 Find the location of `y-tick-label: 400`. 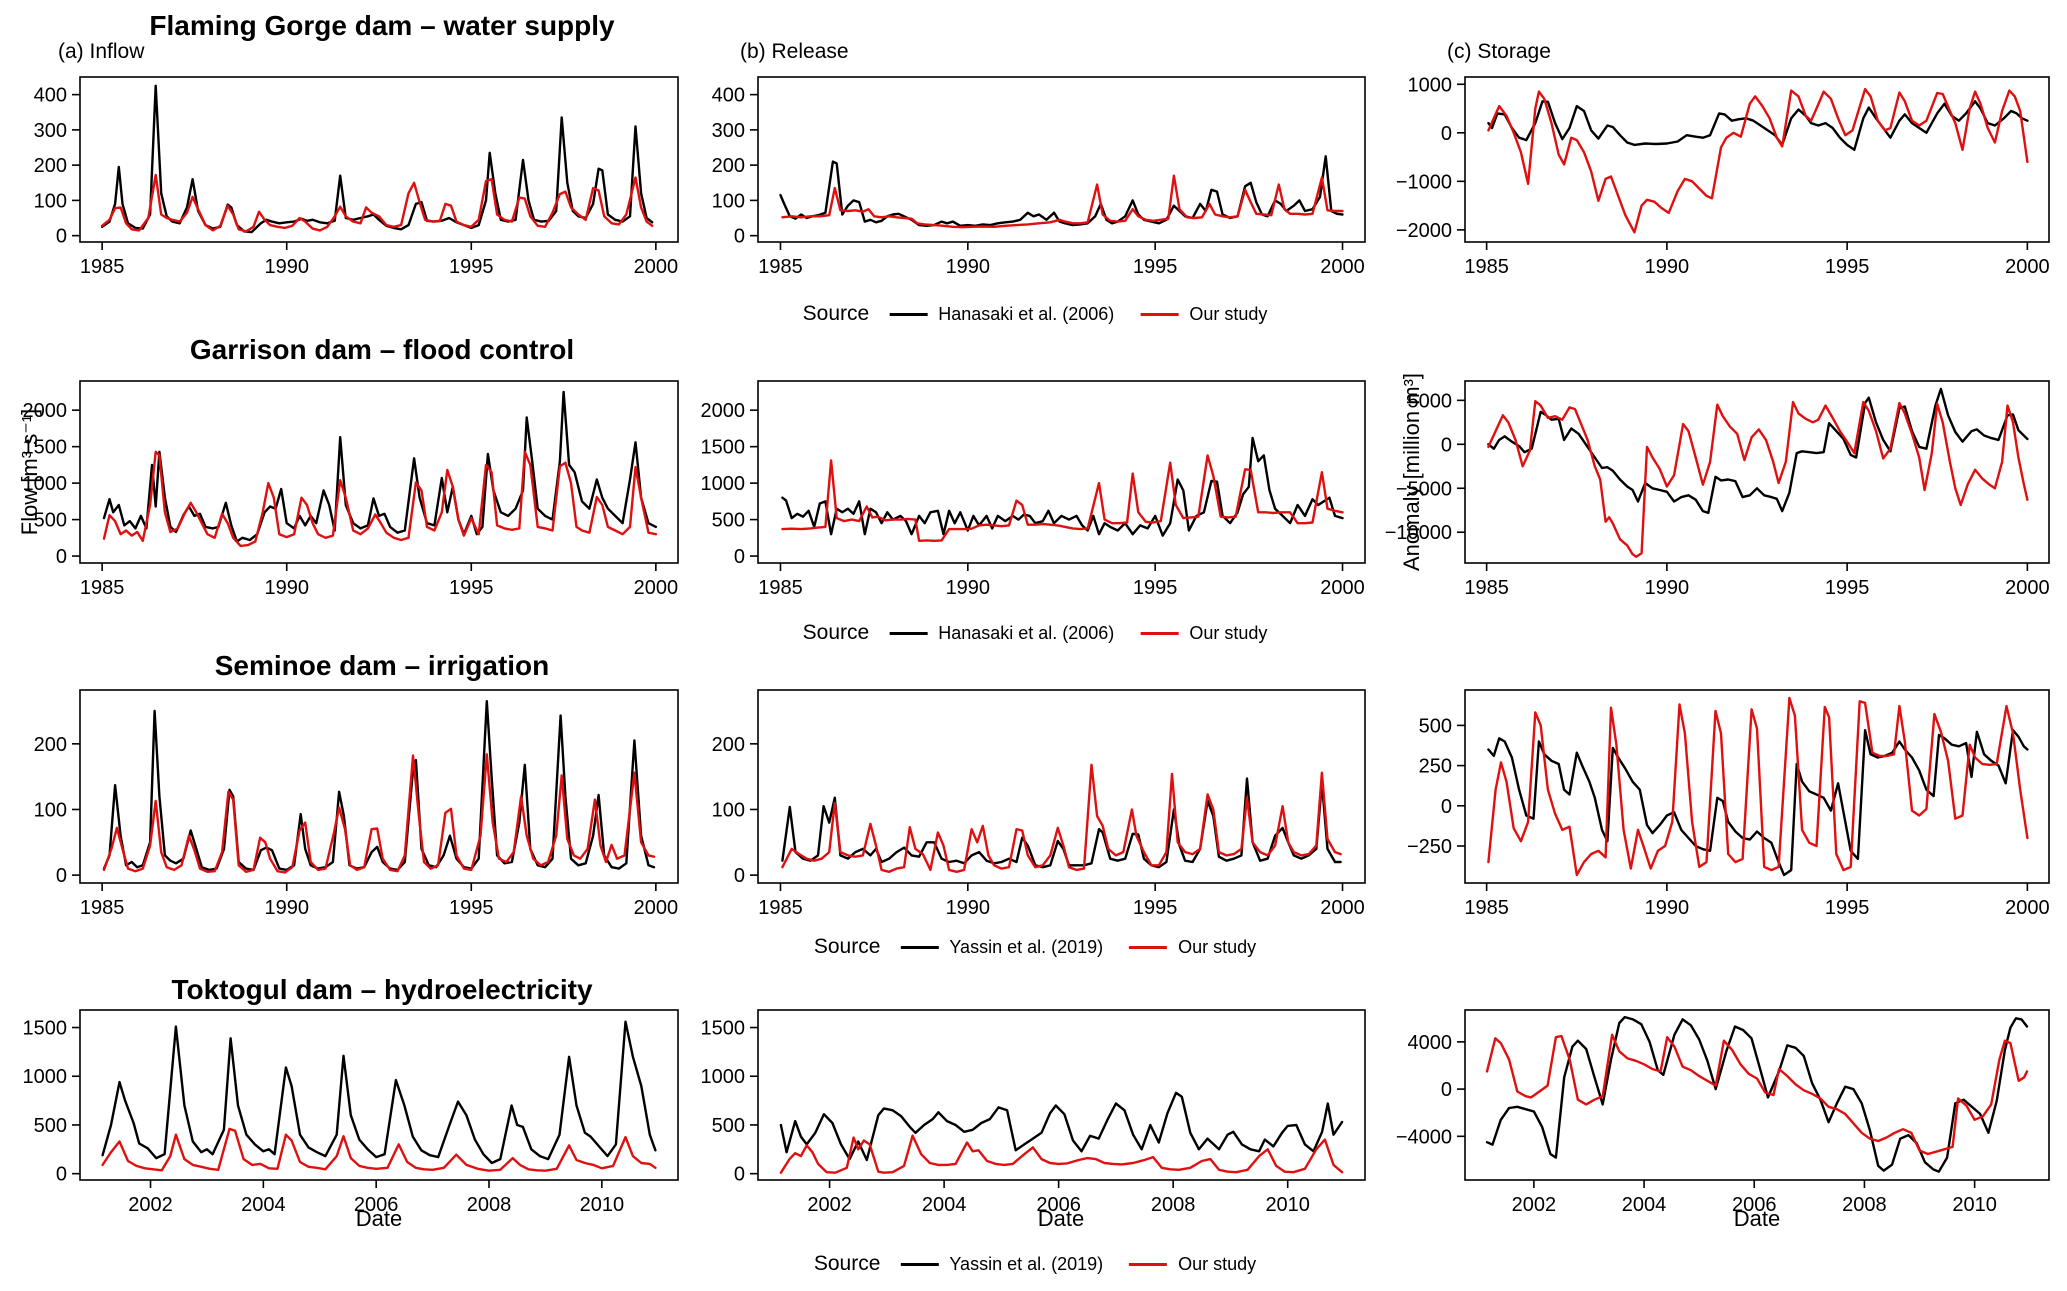

y-tick-label: 400 is located at coordinates (50, 96).